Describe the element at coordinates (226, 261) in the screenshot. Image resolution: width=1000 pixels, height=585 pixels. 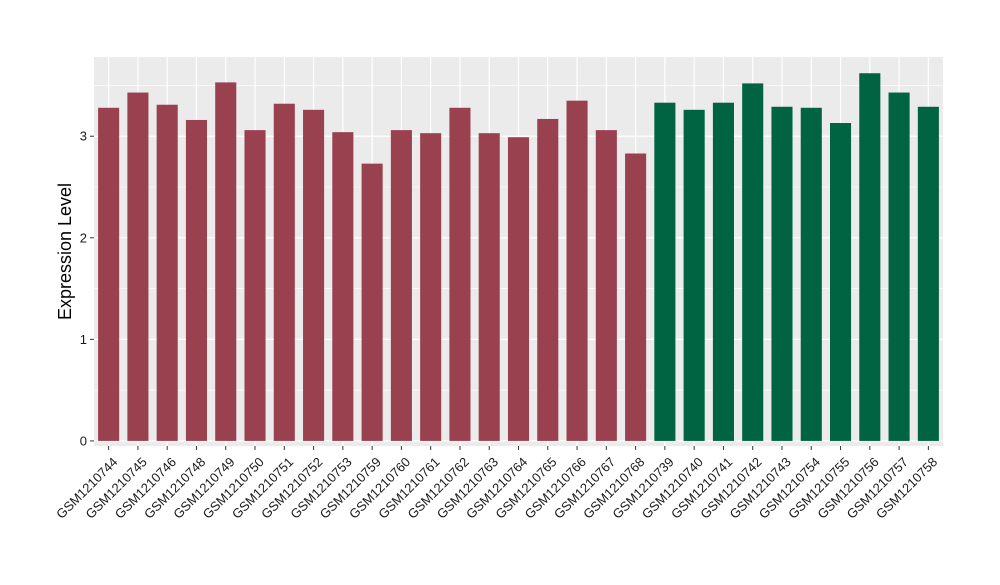
I see `bar-GSM1210749` at that location.